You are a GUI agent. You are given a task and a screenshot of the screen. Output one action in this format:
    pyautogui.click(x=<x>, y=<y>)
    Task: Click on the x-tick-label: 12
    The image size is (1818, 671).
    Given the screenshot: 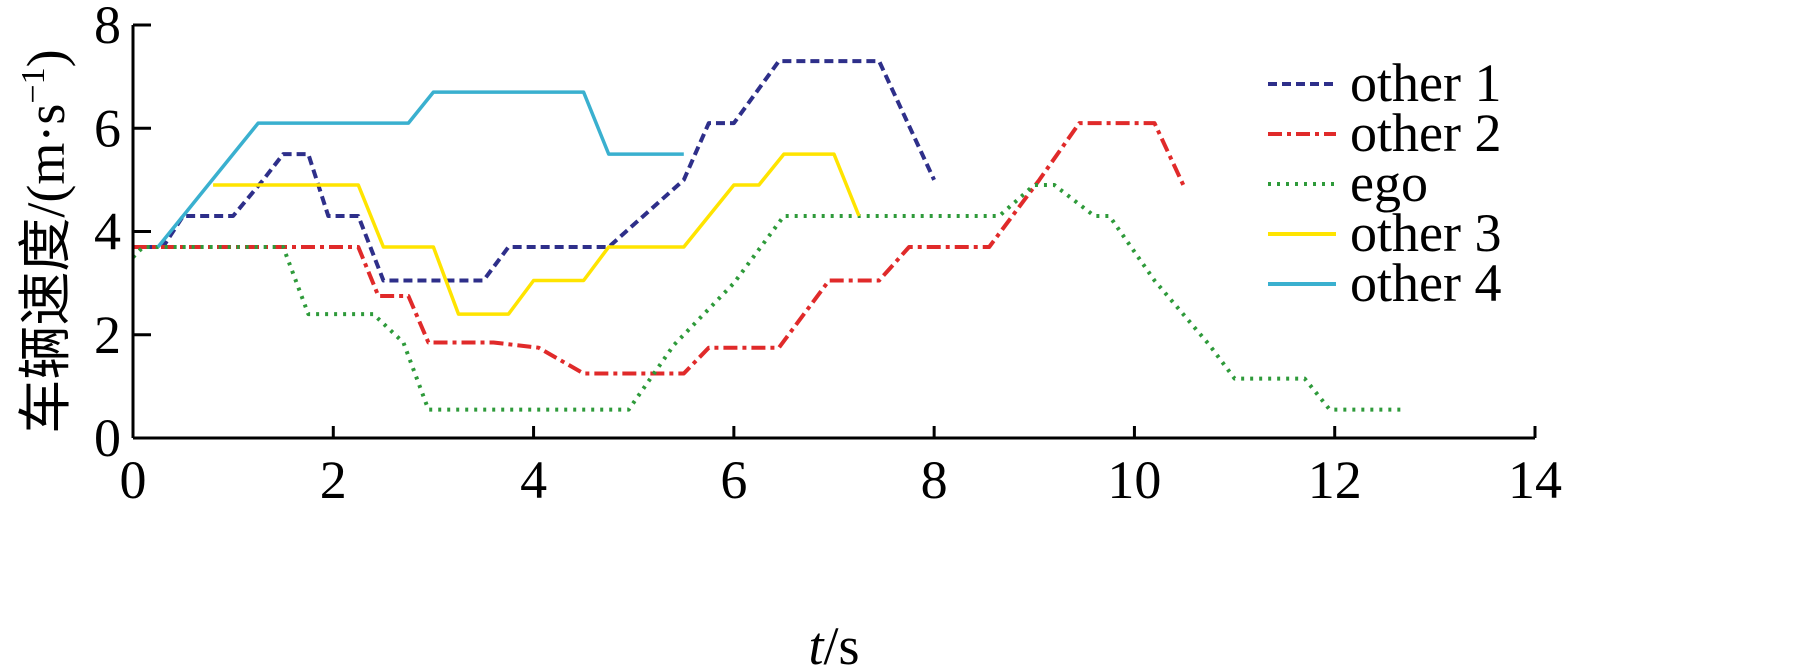 What is the action you would take?
    pyautogui.click(x=1335, y=480)
    